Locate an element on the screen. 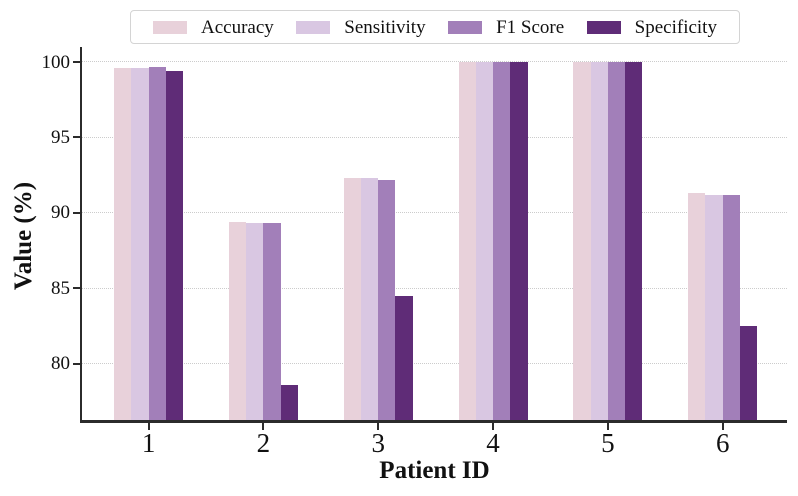 The width and height of the screenshot is (798, 496). x-tick-label: 1 is located at coordinates (148, 443).